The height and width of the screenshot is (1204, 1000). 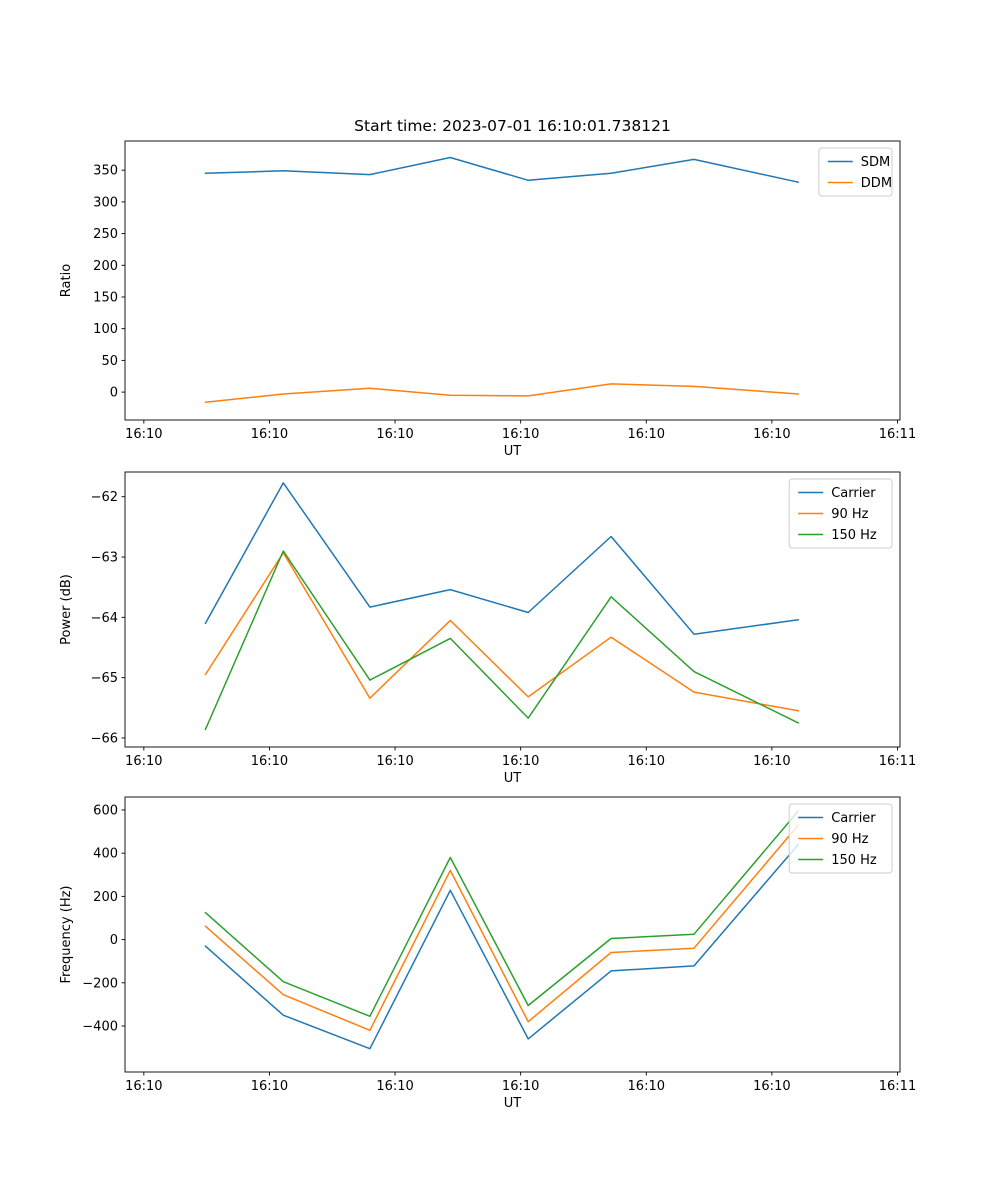 What do you see at coordinates (876, 183) in the screenshot?
I see `legend-label-ddm: DDM` at bounding box center [876, 183].